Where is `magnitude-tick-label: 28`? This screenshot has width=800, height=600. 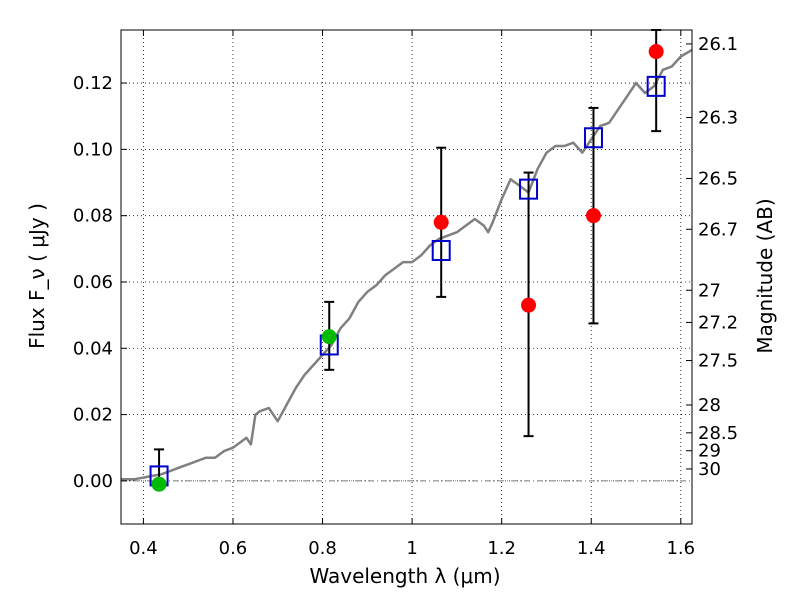 magnitude-tick-label: 28 is located at coordinates (709, 405).